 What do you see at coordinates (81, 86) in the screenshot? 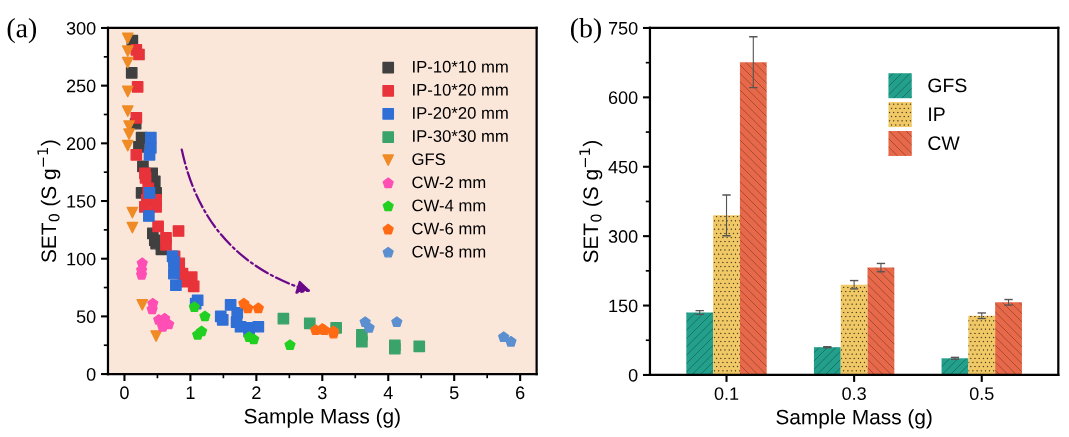
I see `y-tick-label: 250` at bounding box center [81, 86].